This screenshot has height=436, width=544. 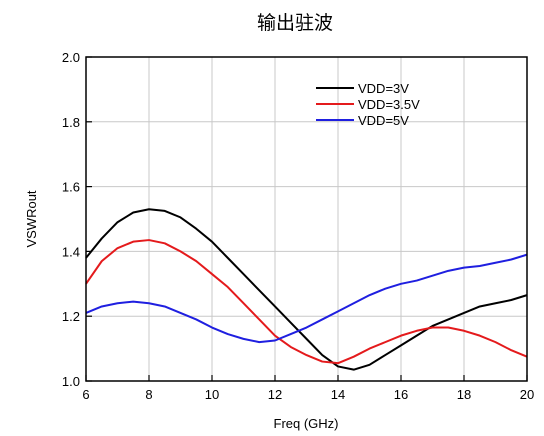 What do you see at coordinates (212, 394) in the screenshot?
I see `x-tick-label: 10` at bounding box center [212, 394].